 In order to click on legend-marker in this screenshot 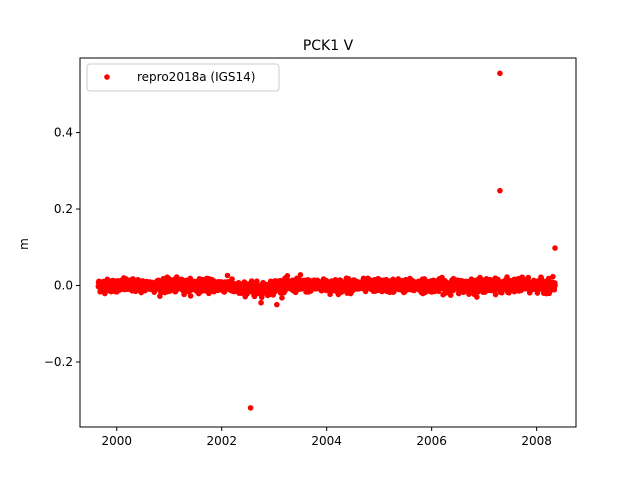, I will do `click(107, 77)`.